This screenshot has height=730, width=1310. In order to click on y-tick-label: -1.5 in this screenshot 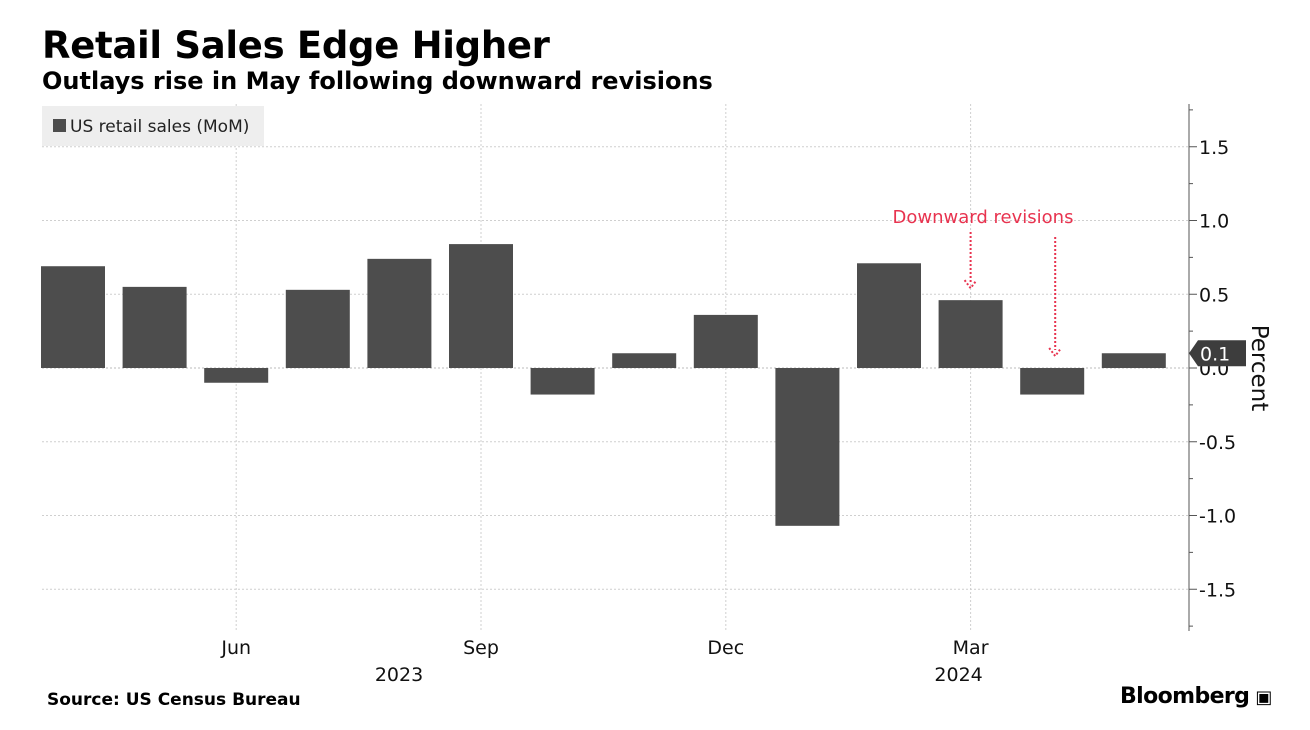, I will do `click(1217, 590)`.